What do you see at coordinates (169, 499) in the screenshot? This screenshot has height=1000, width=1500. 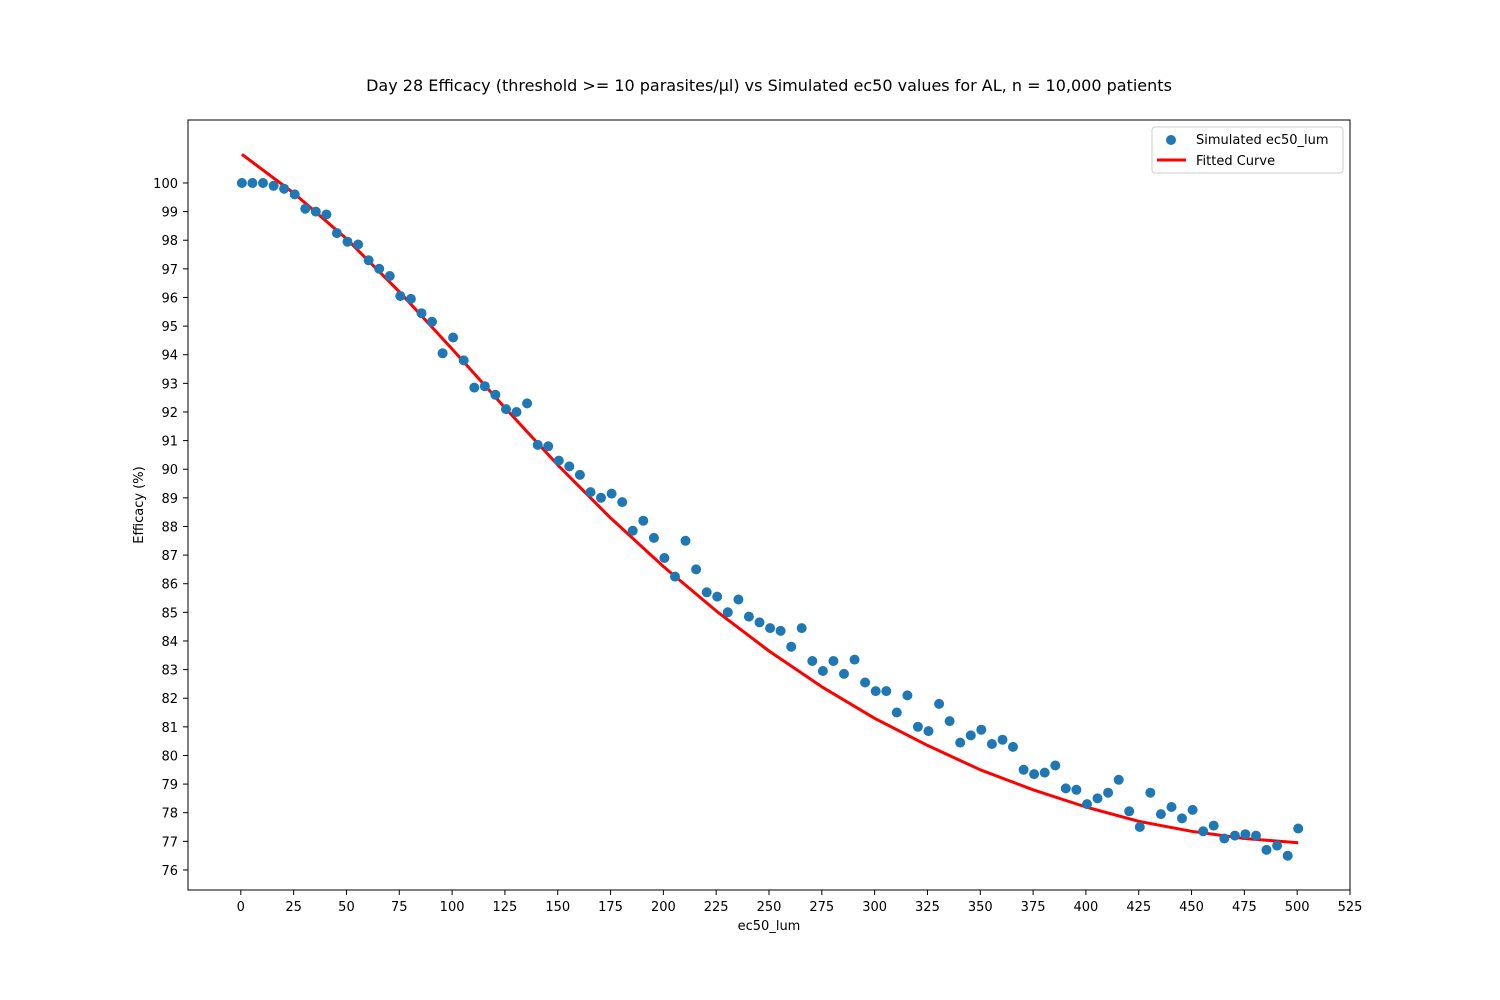 I see `y-tick-label: 89` at bounding box center [169, 499].